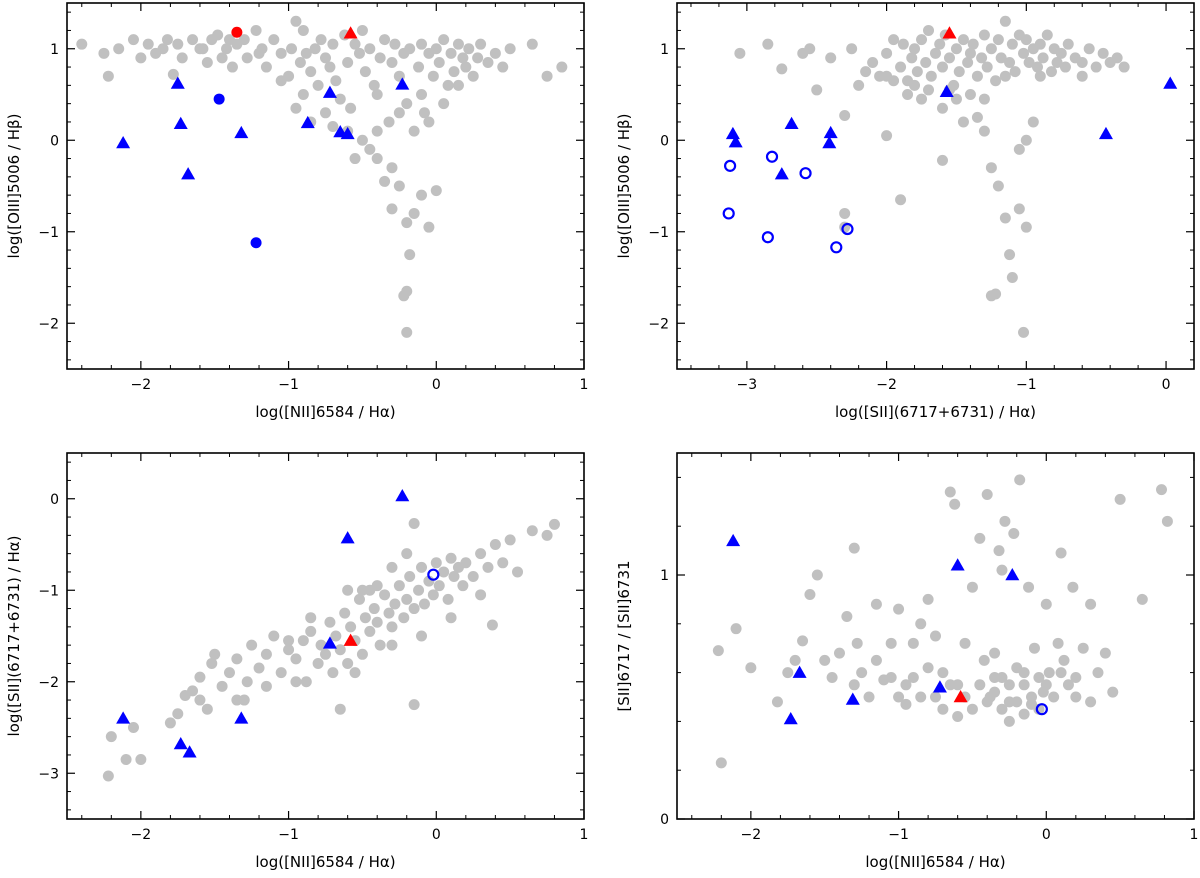 This screenshot has width=1200, height=878. I want to click on x-tick-label: −1, so click(288, 385).